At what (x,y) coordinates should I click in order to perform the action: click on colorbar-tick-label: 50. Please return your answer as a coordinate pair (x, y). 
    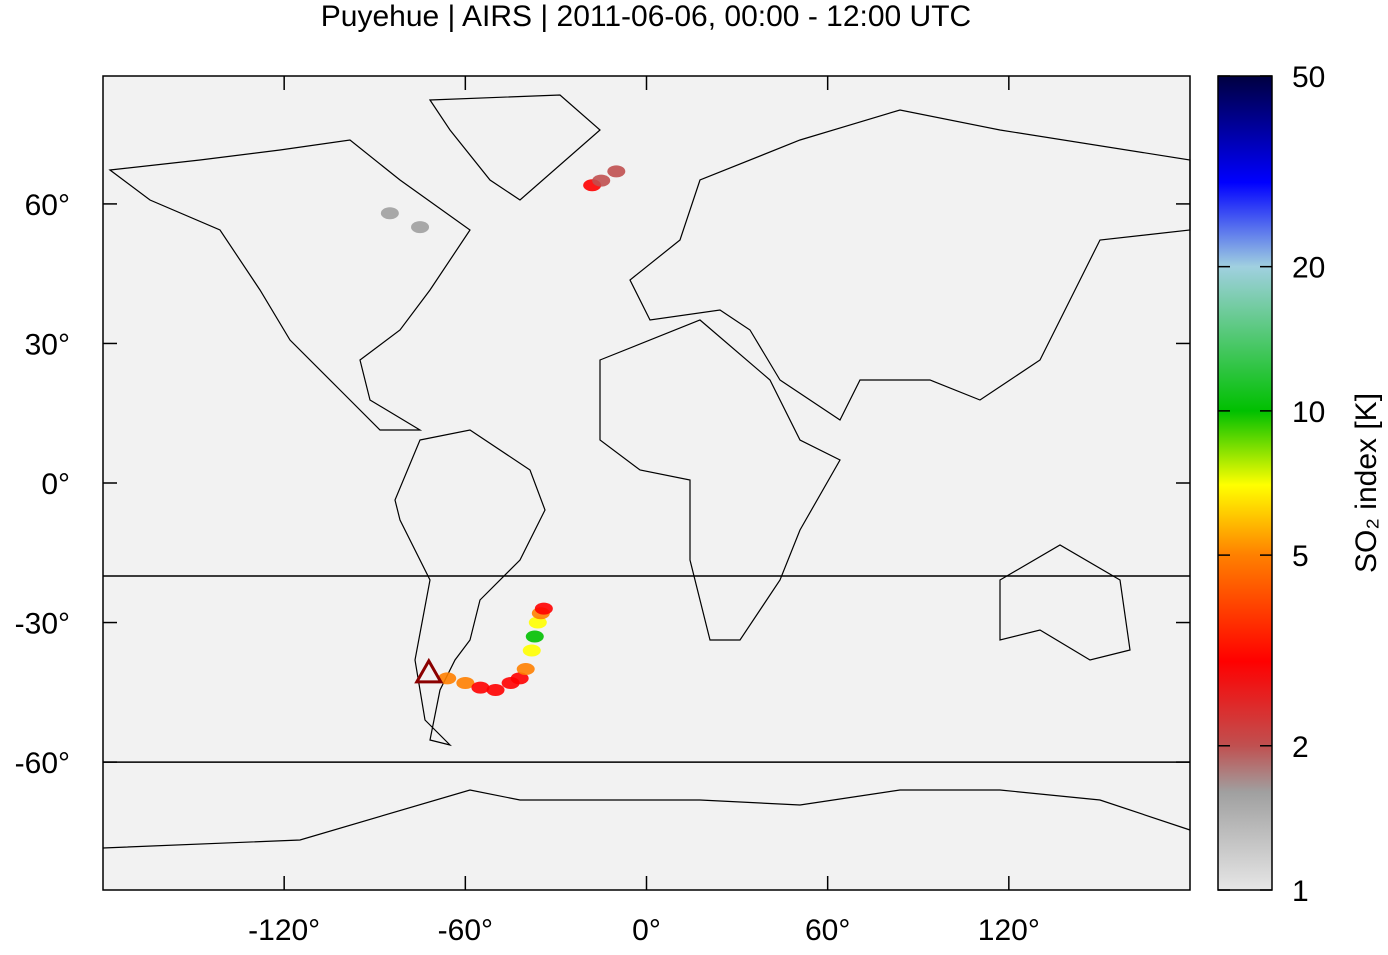
    Looking at the image, I should click on (1308, 77).